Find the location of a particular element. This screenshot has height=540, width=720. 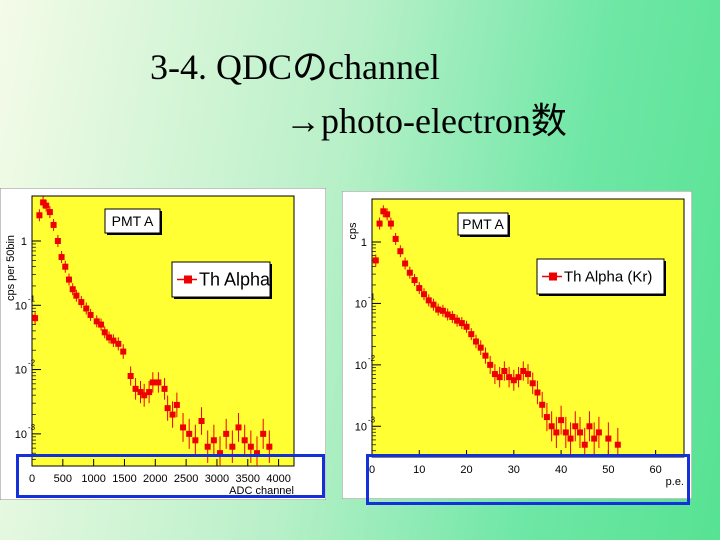

legend-label: Th Alpha (Kr) is located at coordinates (608, 277).